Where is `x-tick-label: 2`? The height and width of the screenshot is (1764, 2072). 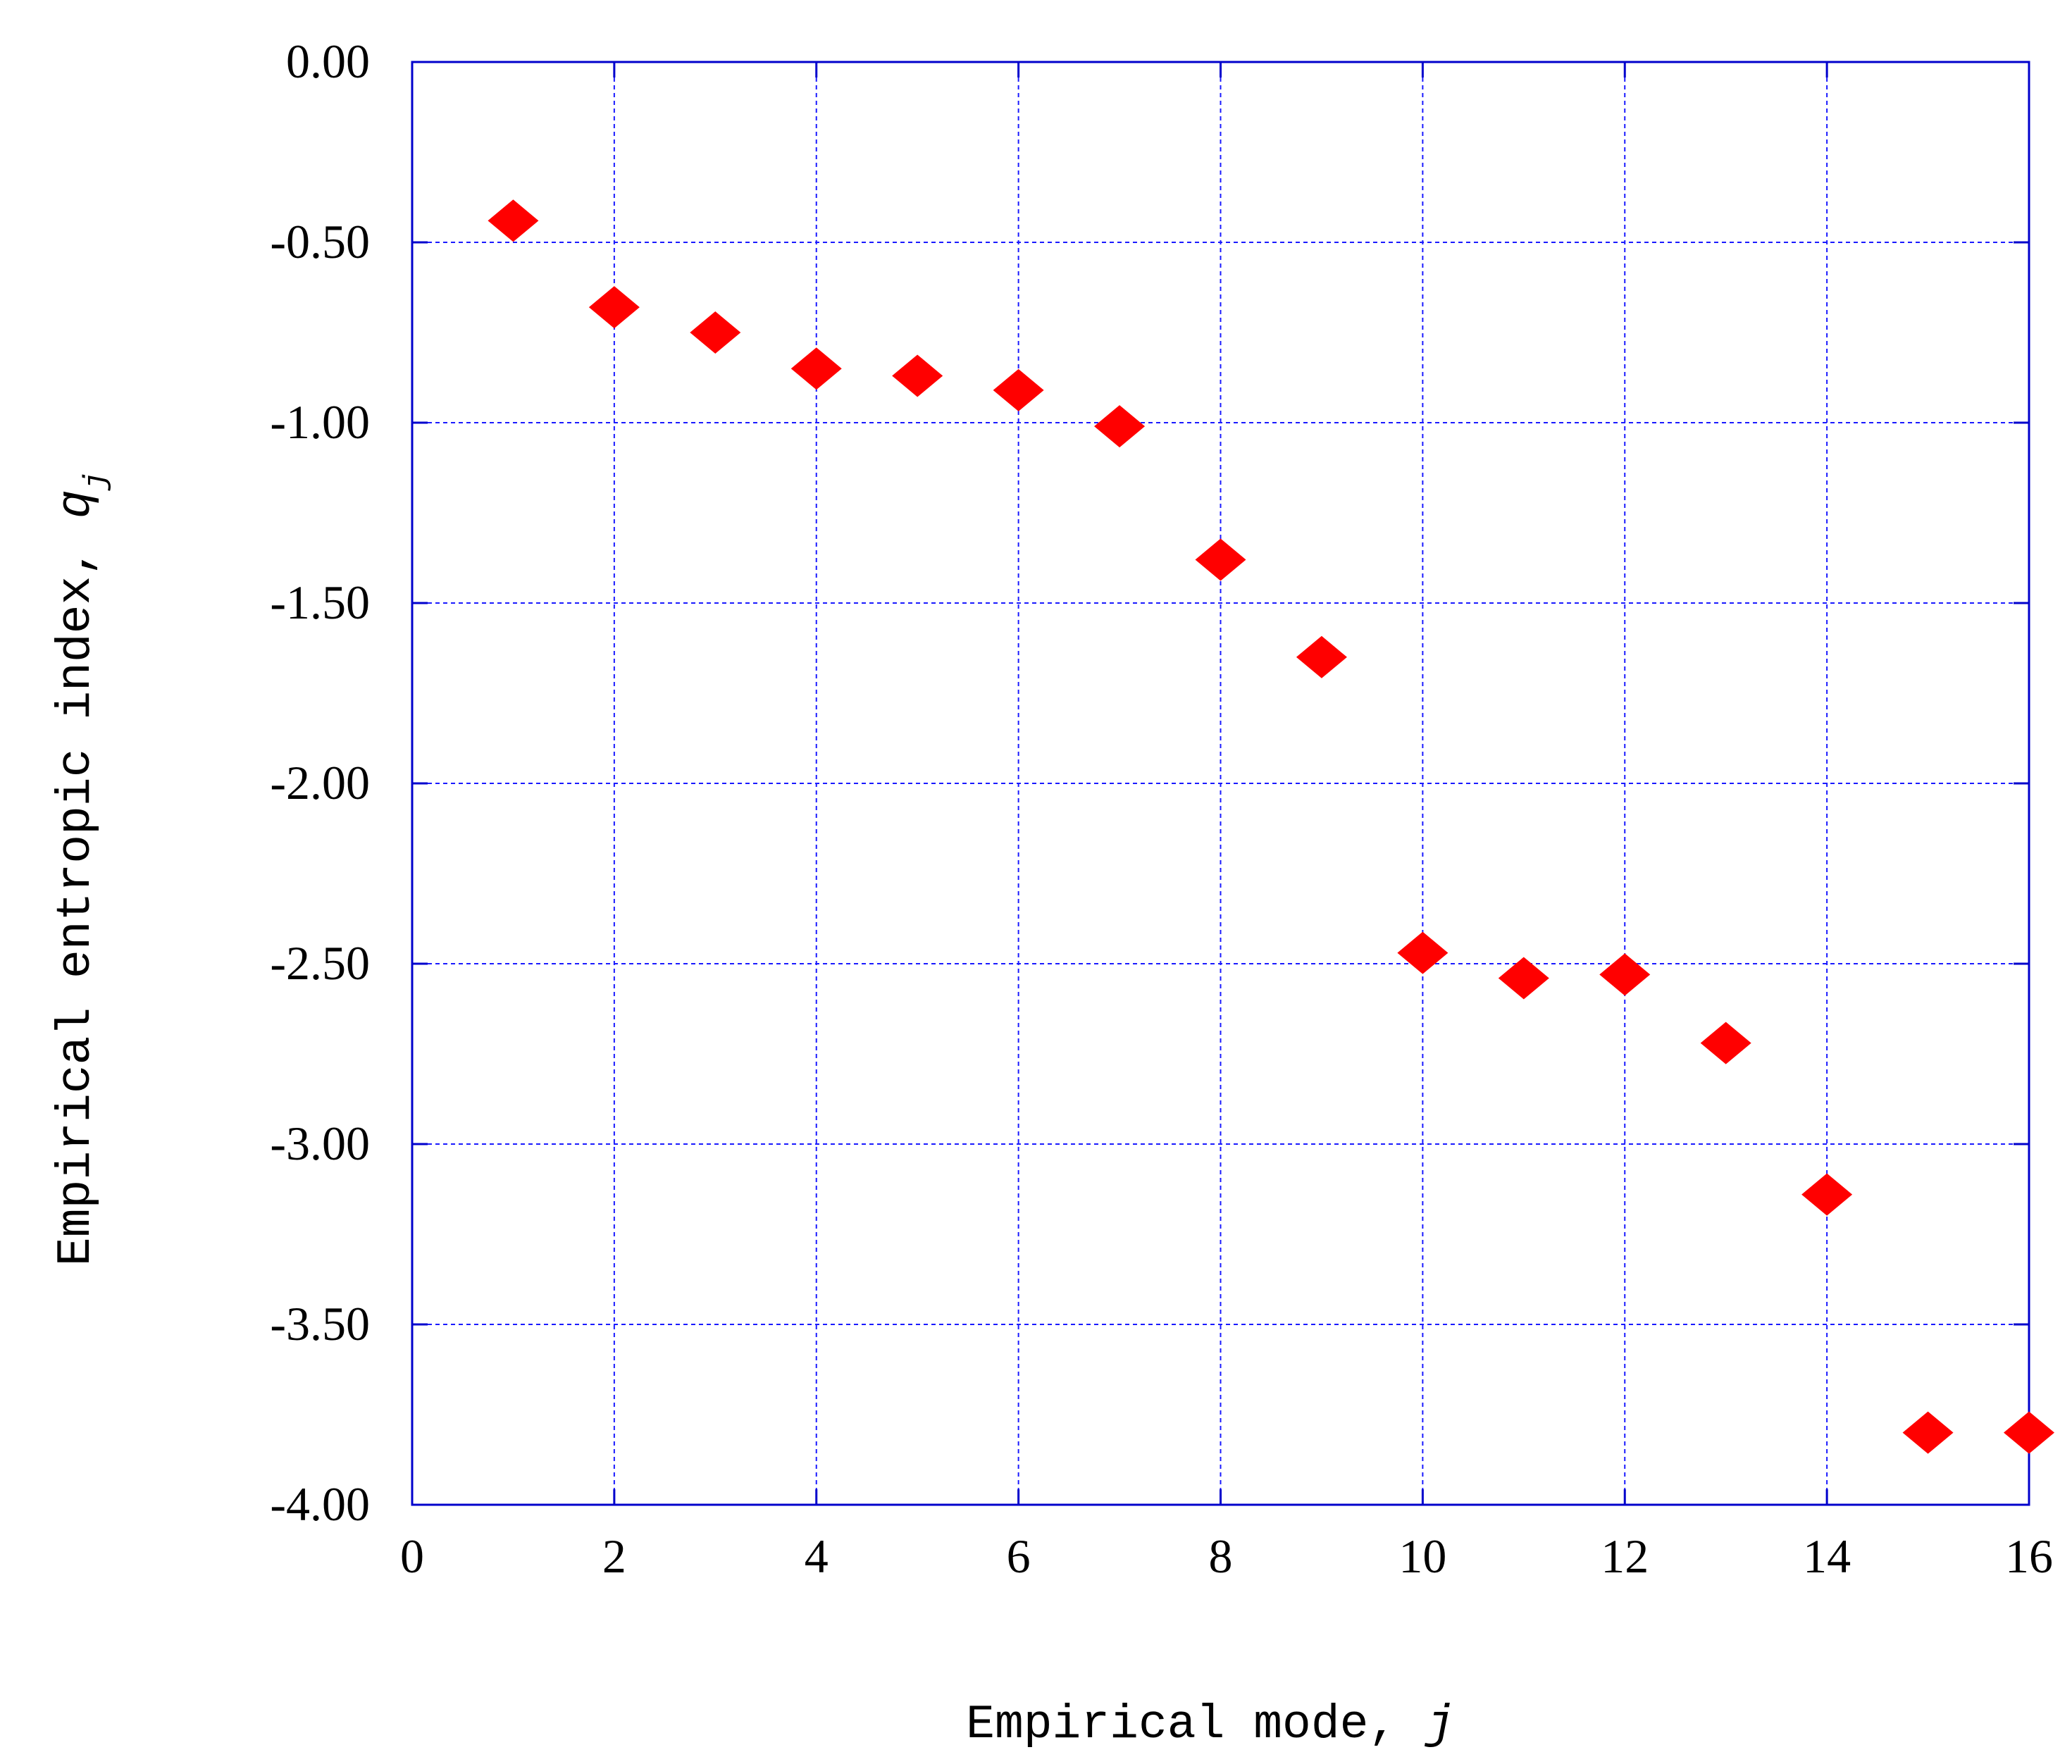
x-tick-label: 2 is located at coordinates (614, 1556).